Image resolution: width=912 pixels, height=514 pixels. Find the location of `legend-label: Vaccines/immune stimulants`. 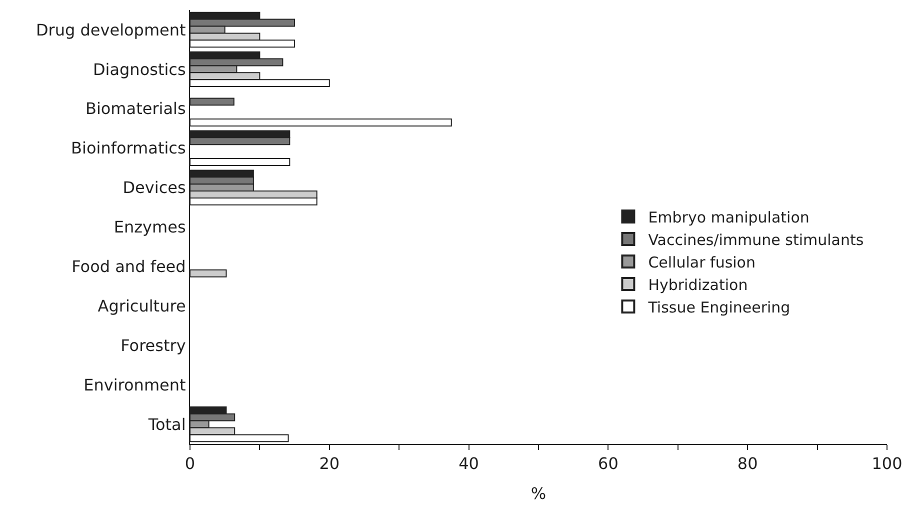

legend-label: Vaccines/immune stimulants is located at coordinates (756, 239).